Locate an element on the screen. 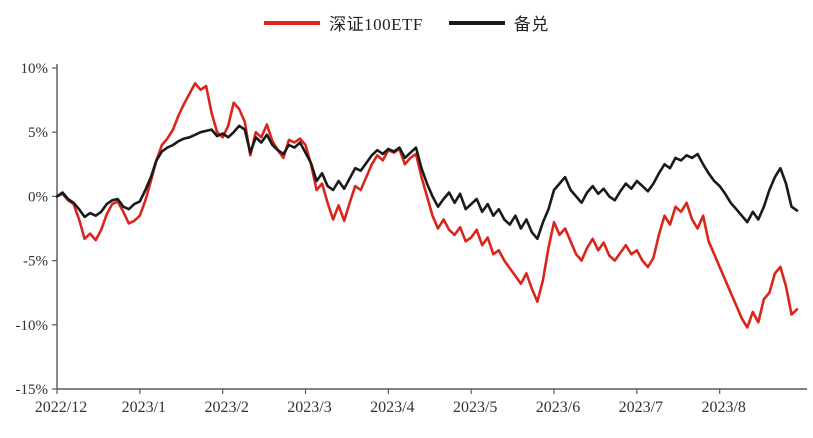  legend-item-etf: 深证100ETF is located at coordinates (343, 22).